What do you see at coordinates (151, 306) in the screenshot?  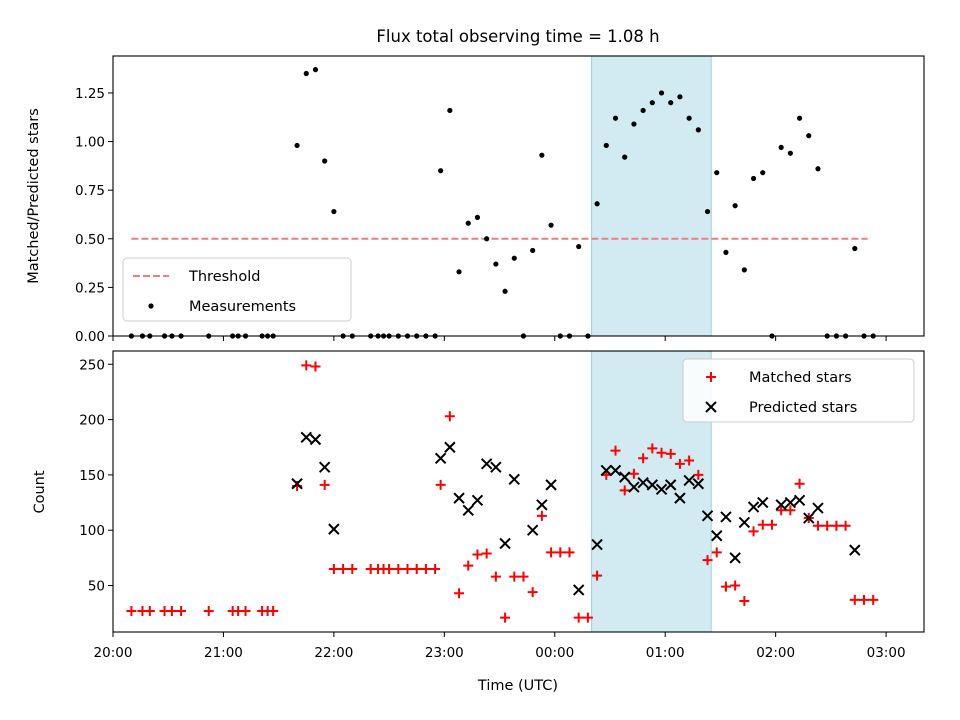 I see `legend-measurement-handle` at bounding box center [151, 306].